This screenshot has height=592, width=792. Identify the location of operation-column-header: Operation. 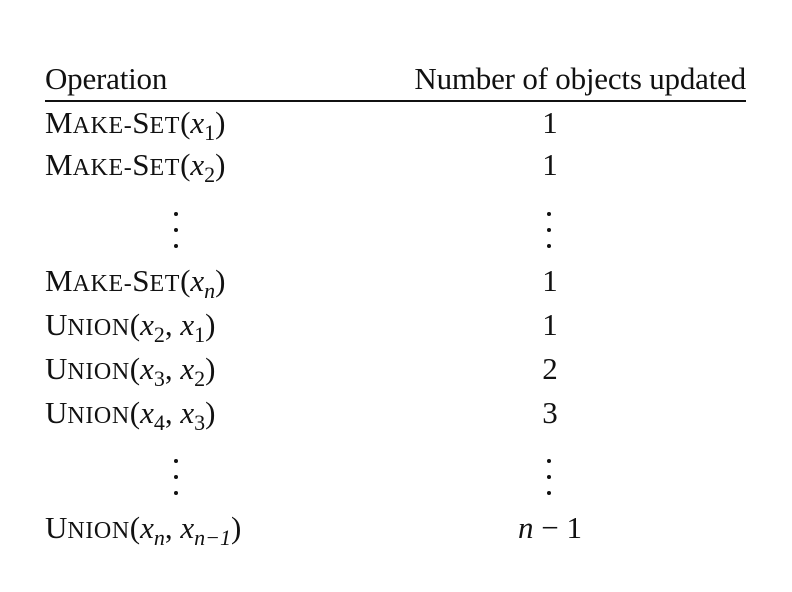
(106, 78).